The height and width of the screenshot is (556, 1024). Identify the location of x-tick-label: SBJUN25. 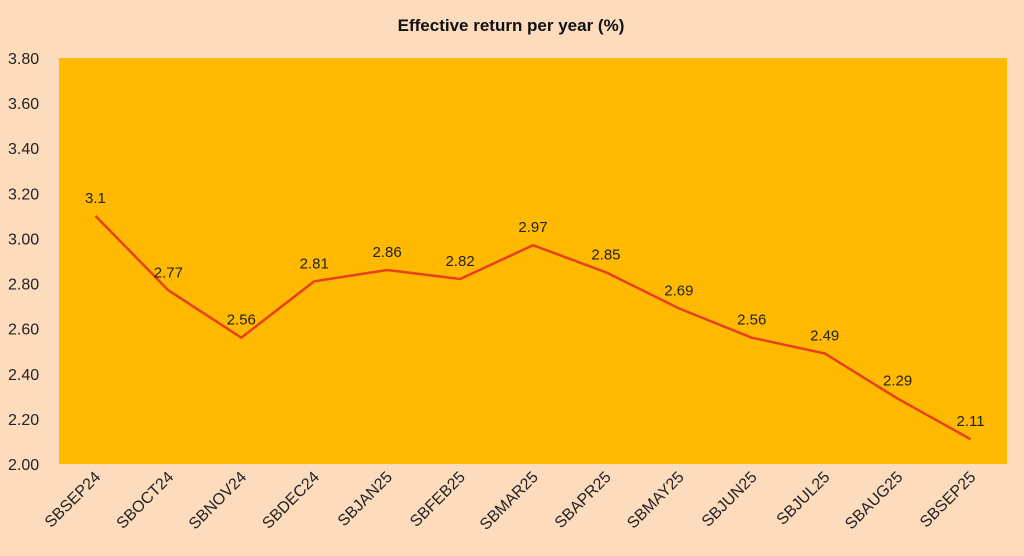
(730, 500).